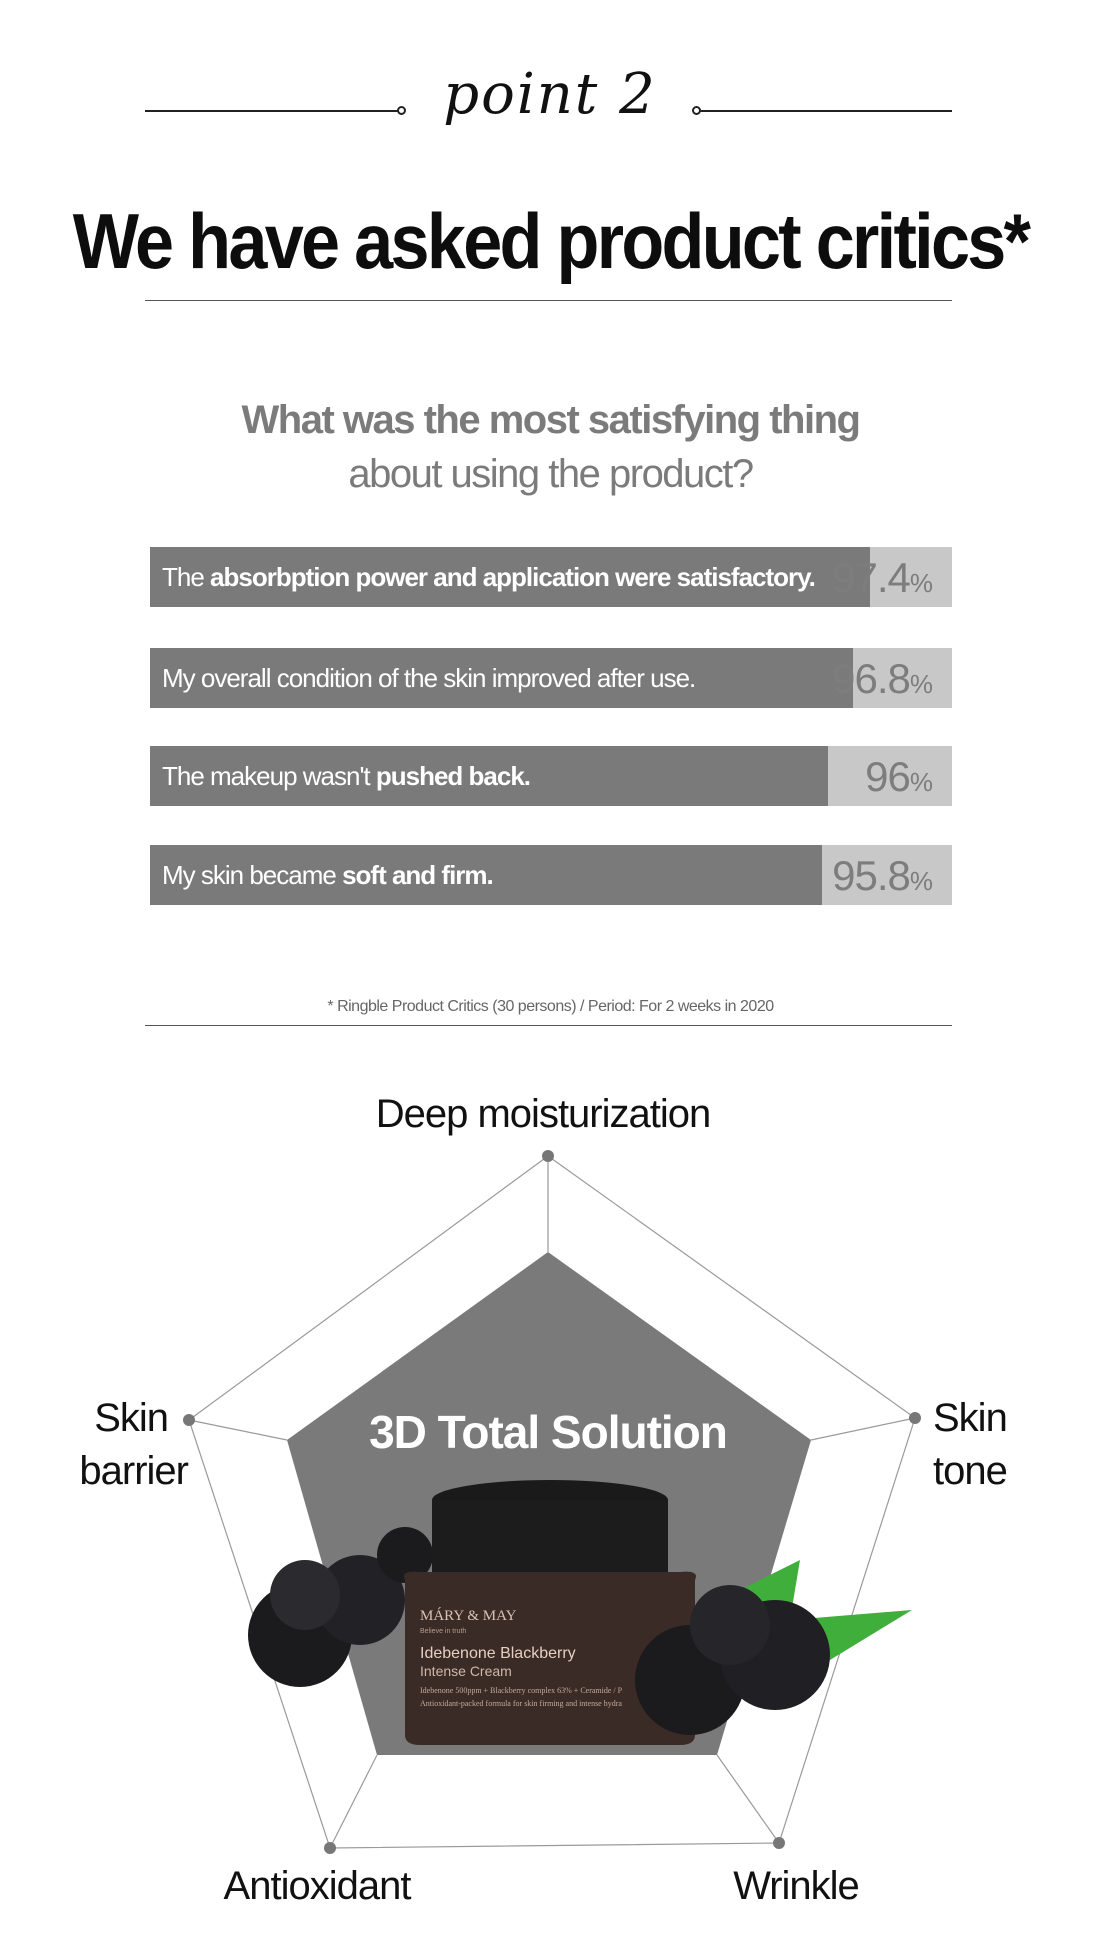  I want to click on survey-bar-value: 97.4%, so click(882, 577).